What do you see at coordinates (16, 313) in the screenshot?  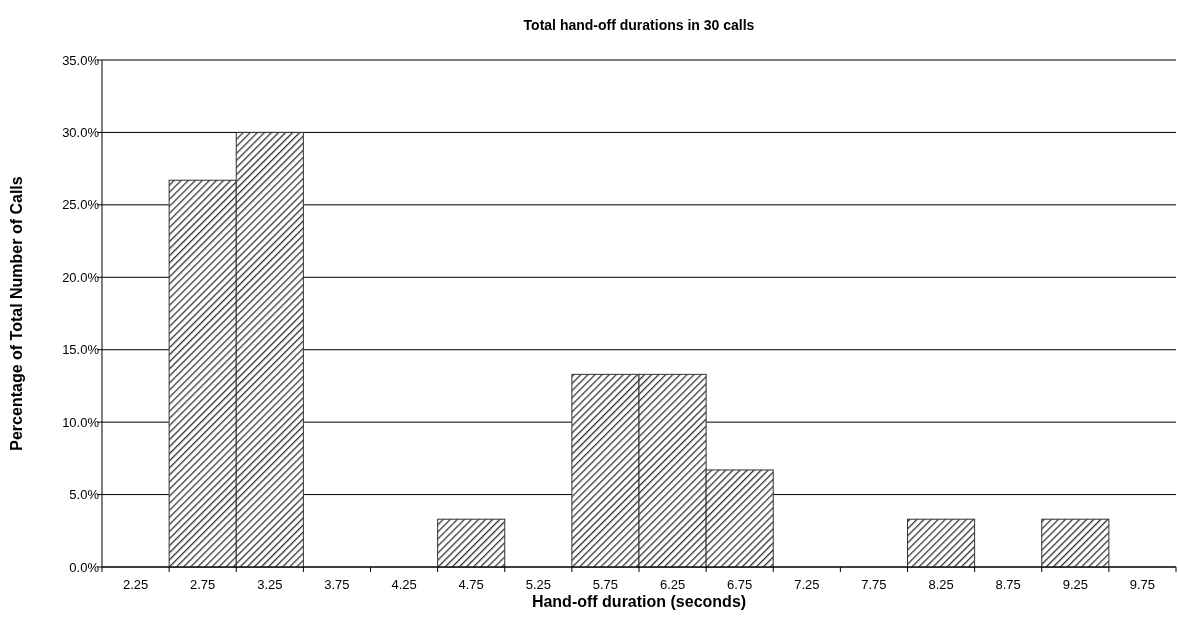 I see `y-axis-title: Percentage of Total Number of Calls` at bounding box center [16, 313].